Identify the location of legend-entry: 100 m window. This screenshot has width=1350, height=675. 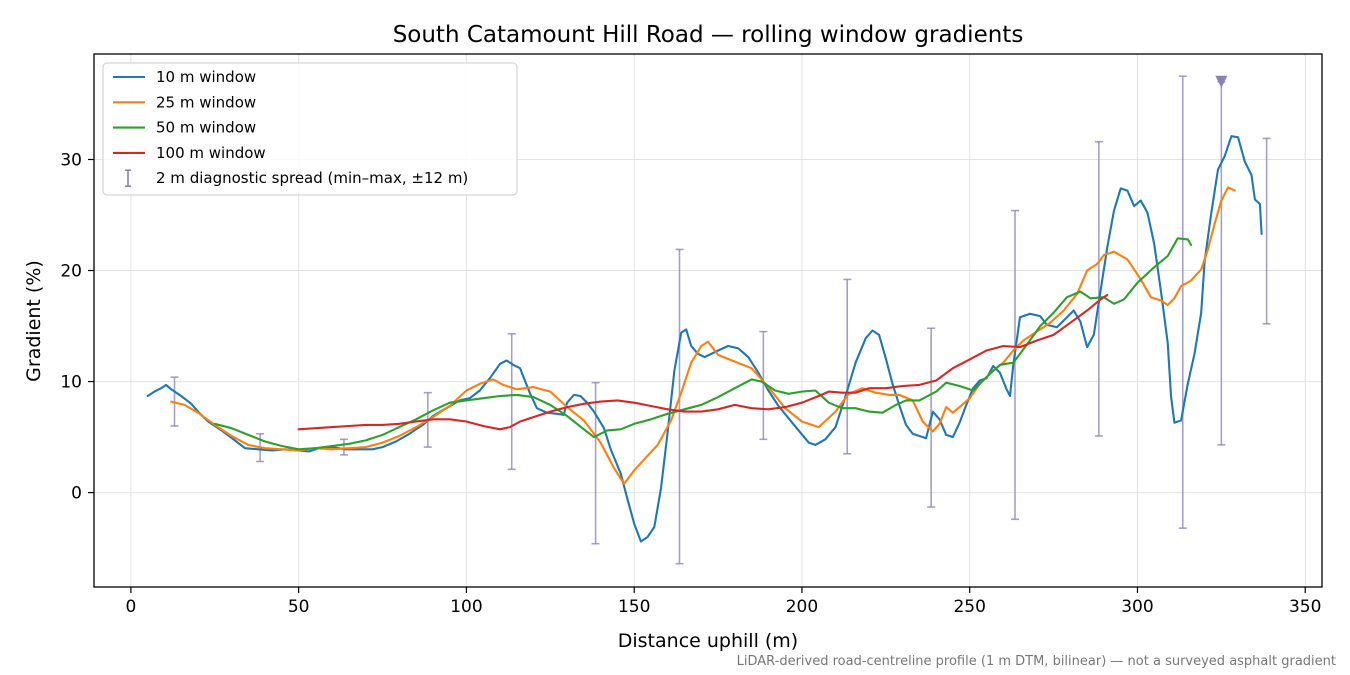
(189, 153).